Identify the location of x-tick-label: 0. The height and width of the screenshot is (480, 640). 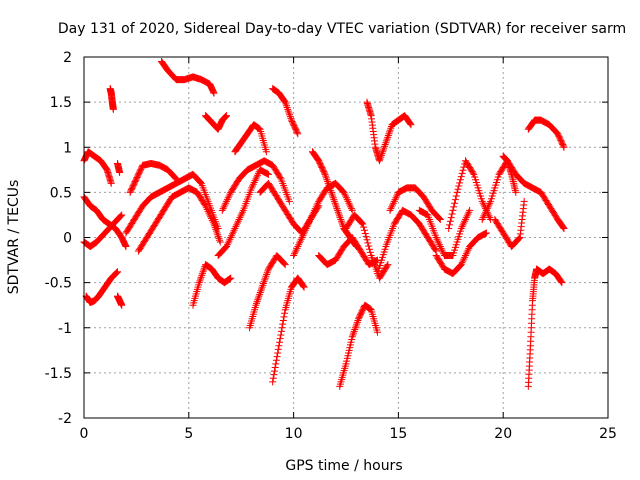
(84, 434).